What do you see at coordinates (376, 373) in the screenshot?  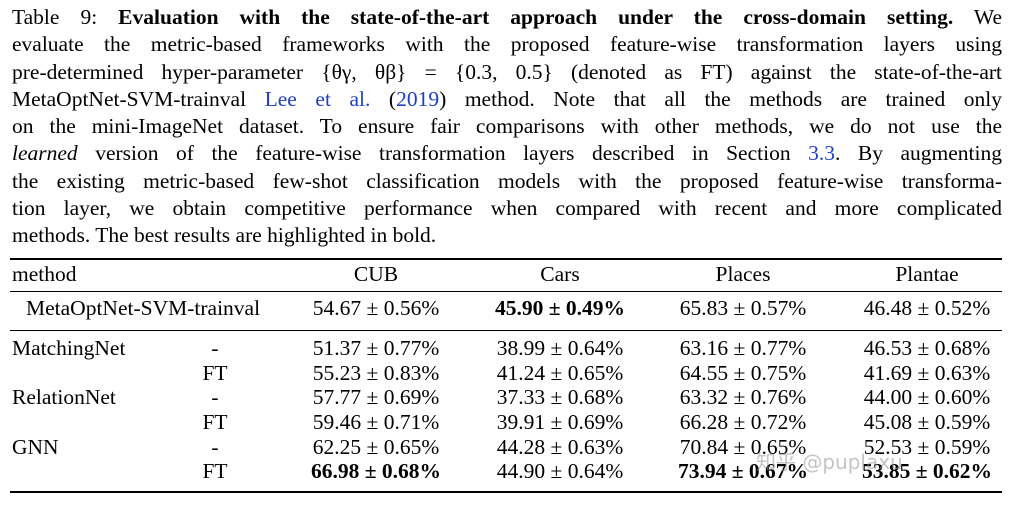 I see `table-cell: 55.23 ± 0.83%` at bounding box center [376, 373].